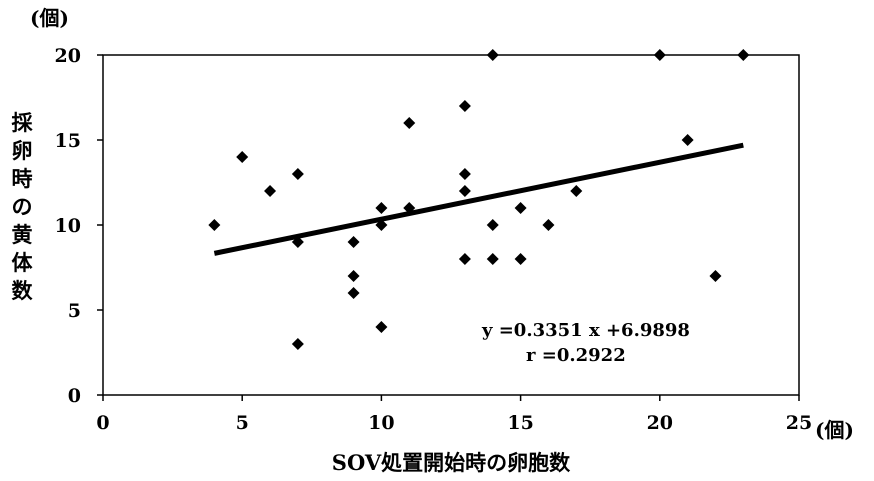  I want to click on trendline, so click(478, 199).